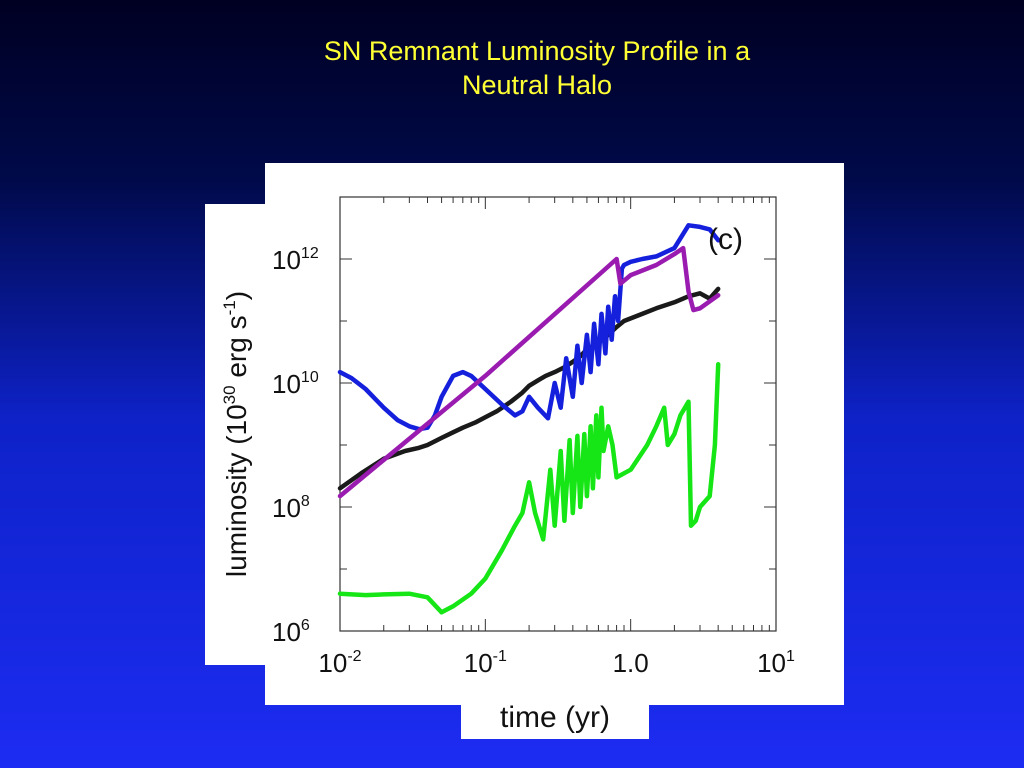 Image resolution: width=1024 pixels, height=768 pixels. What do you see at coordinates (556, 663) in the screenshot?
I see `x-tick-labels: 10⁻² 10⁻¹ 1.0 10¹` at bounding box center [556, 663].